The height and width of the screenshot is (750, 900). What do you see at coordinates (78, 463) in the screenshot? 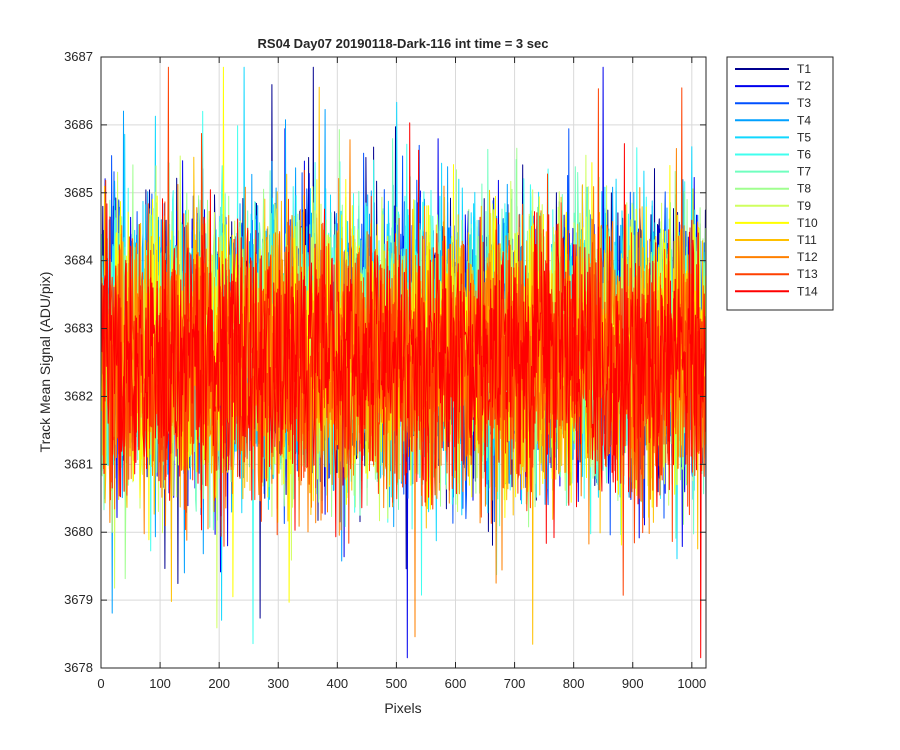
I see `y-tick-label: 3681` at bounding box center [78, 463].